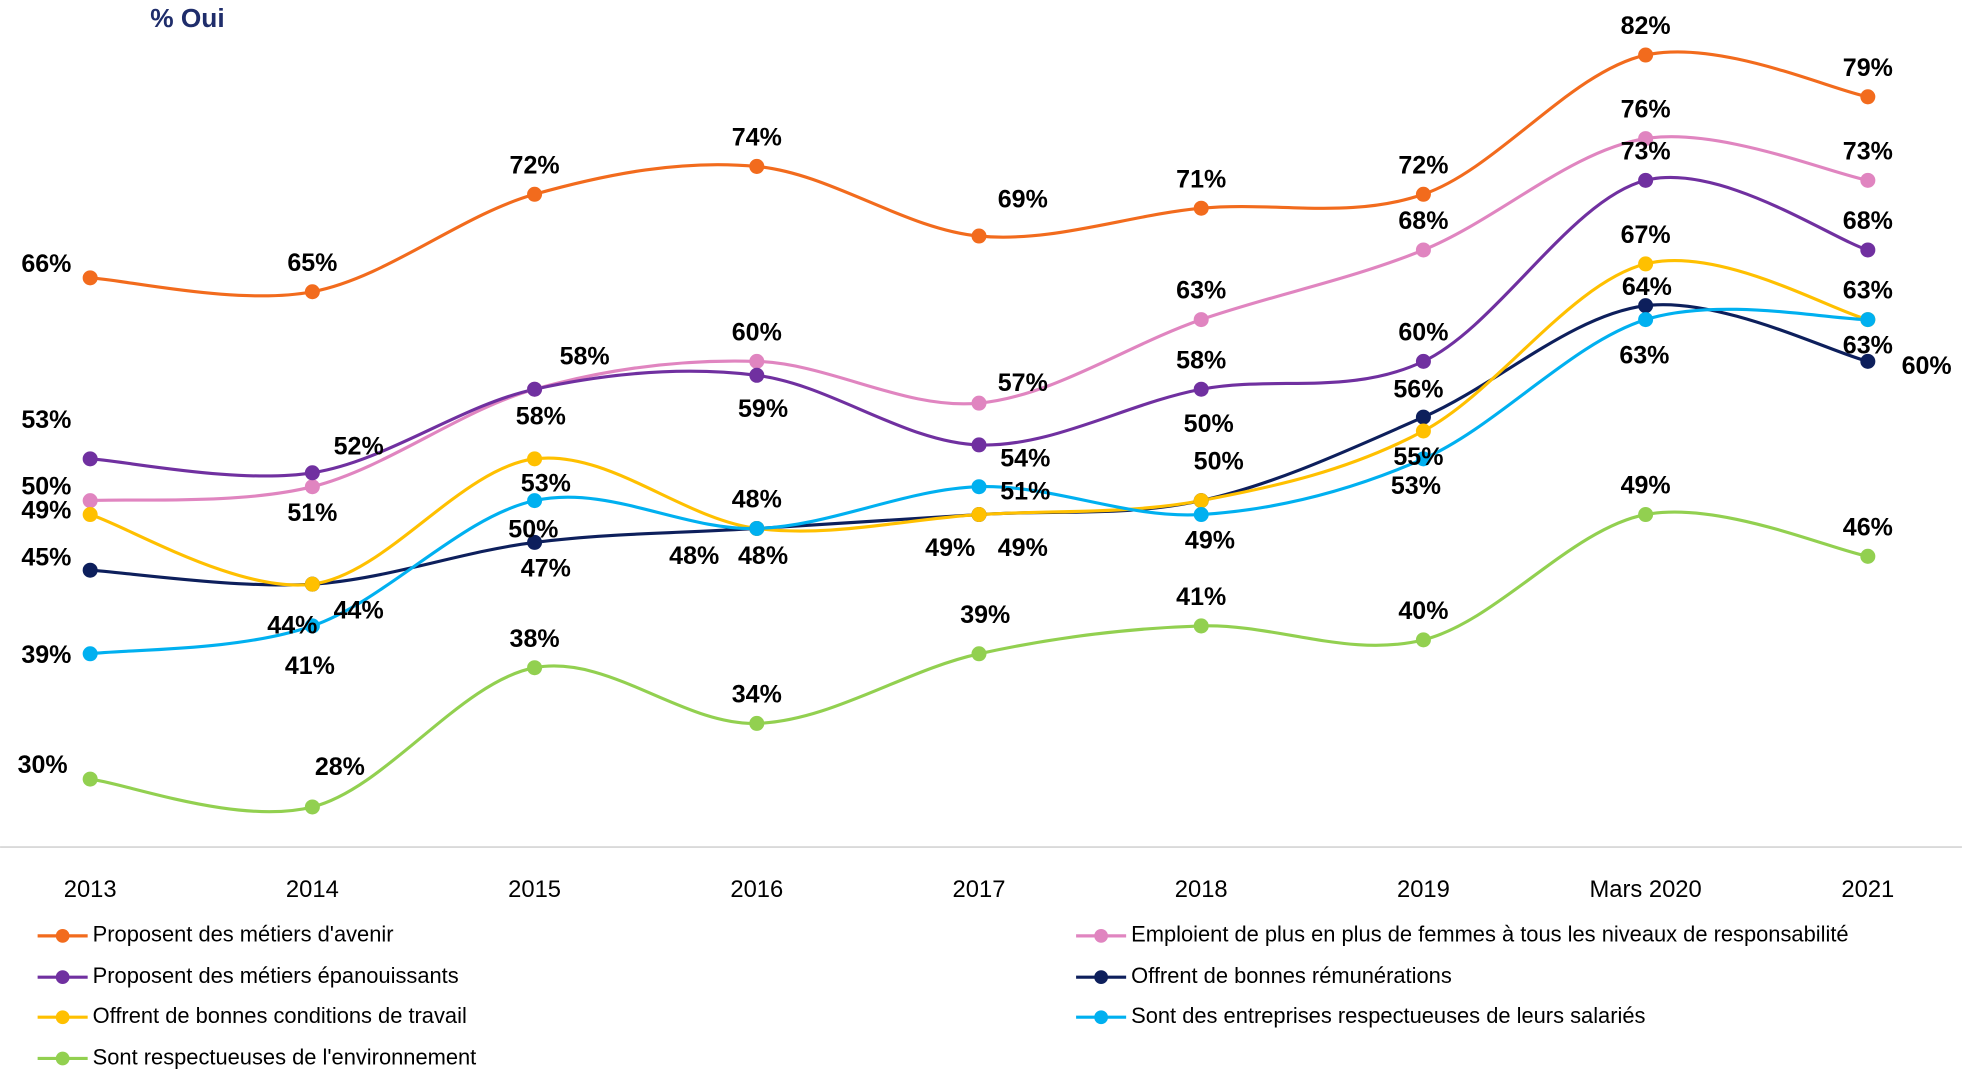  Describe the element at coordinates (757, 694) in the screenshot. I see `data-label: 34%` at that location.